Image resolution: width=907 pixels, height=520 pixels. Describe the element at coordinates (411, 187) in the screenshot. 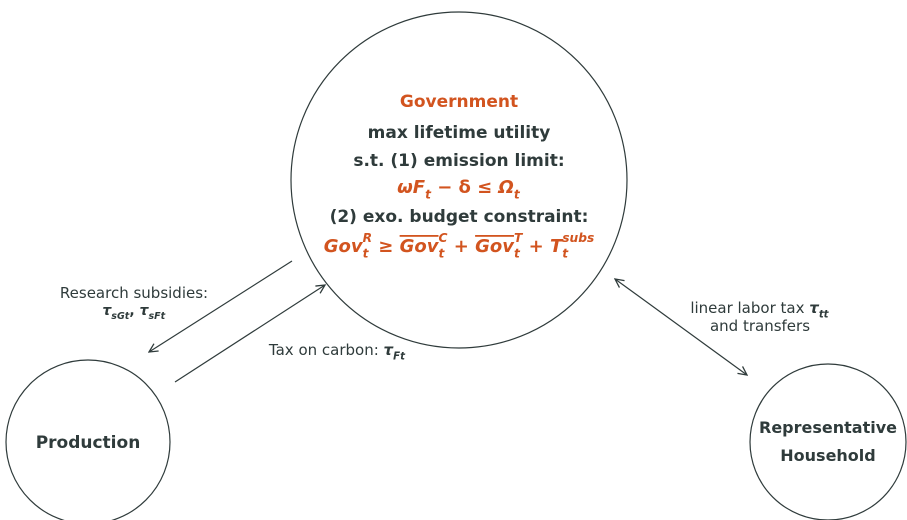

I see `text-part: ωF` at that location.